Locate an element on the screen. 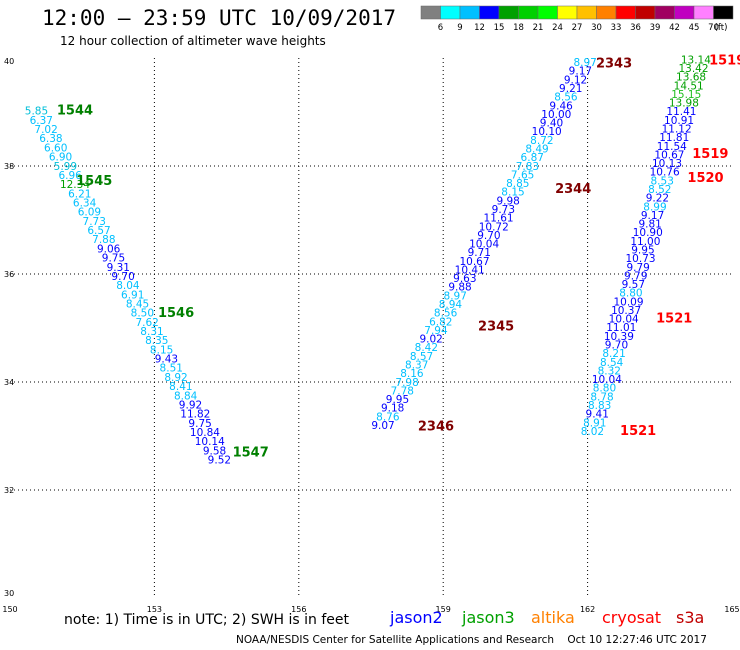 The image size is (740, 650). pass-time-label: 2345 is located at coordinates (496, 327).